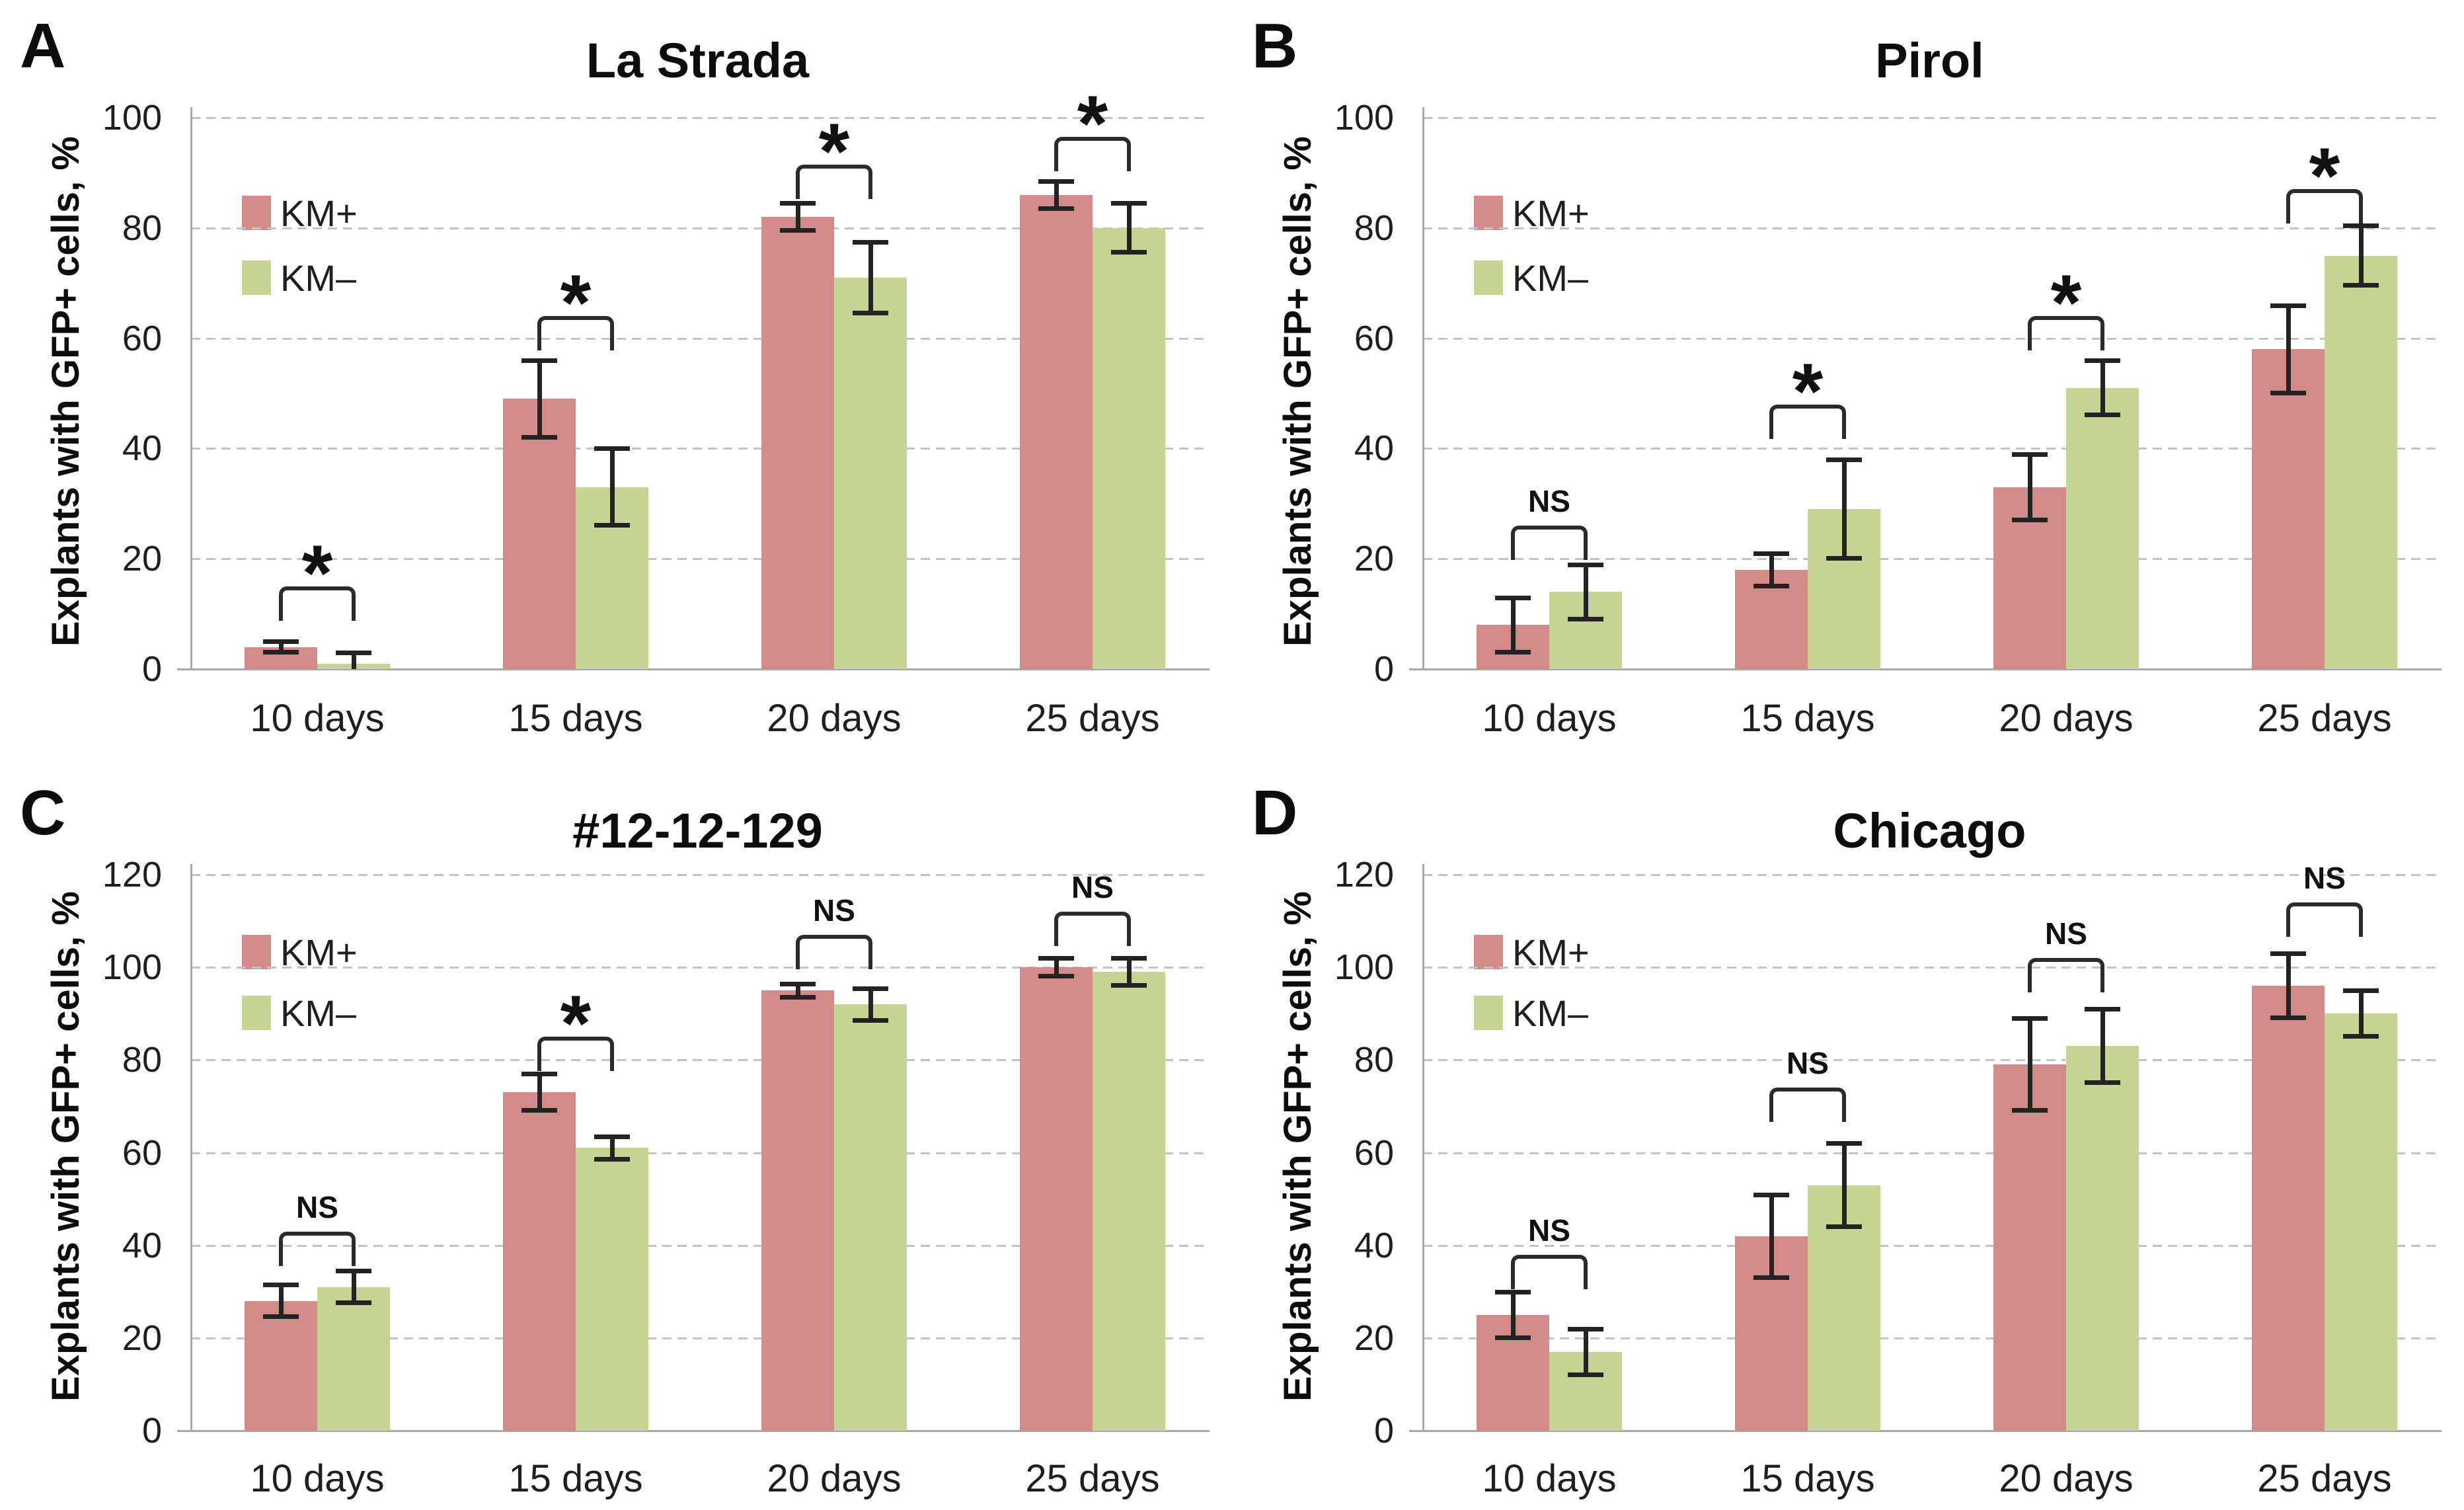  Describe the element at coordinates (1929, 60) in the screenshot. I see `chart-title: Pirol` at that location.